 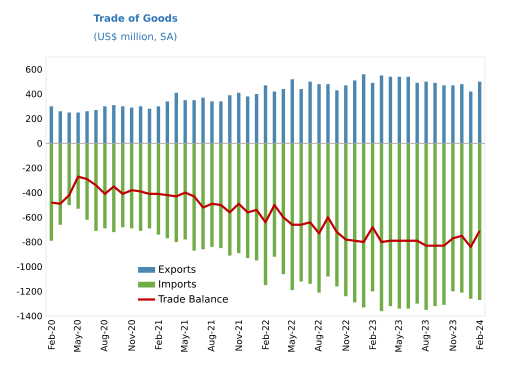 What do you see at coordinates (34, 69) in the screenshot?
I see `y-tick-label: 600` at bounding box center [34, 69].